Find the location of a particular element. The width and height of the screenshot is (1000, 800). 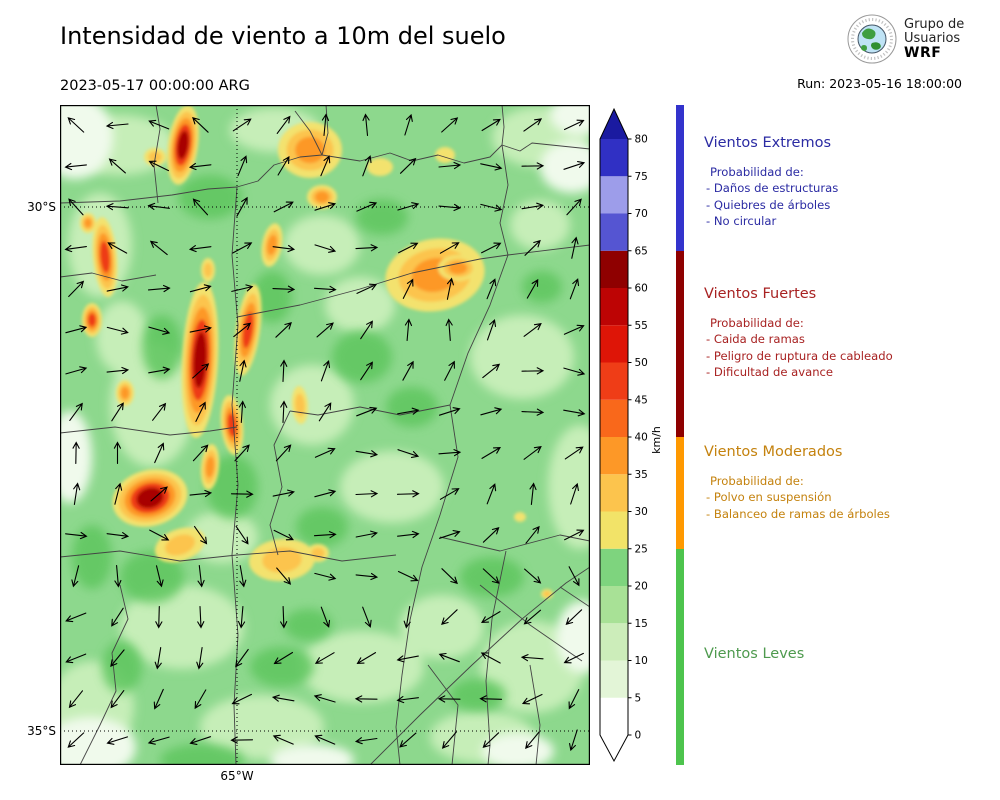

legend-item: - Polvo en suspensión is located at coordinates (769, 497).